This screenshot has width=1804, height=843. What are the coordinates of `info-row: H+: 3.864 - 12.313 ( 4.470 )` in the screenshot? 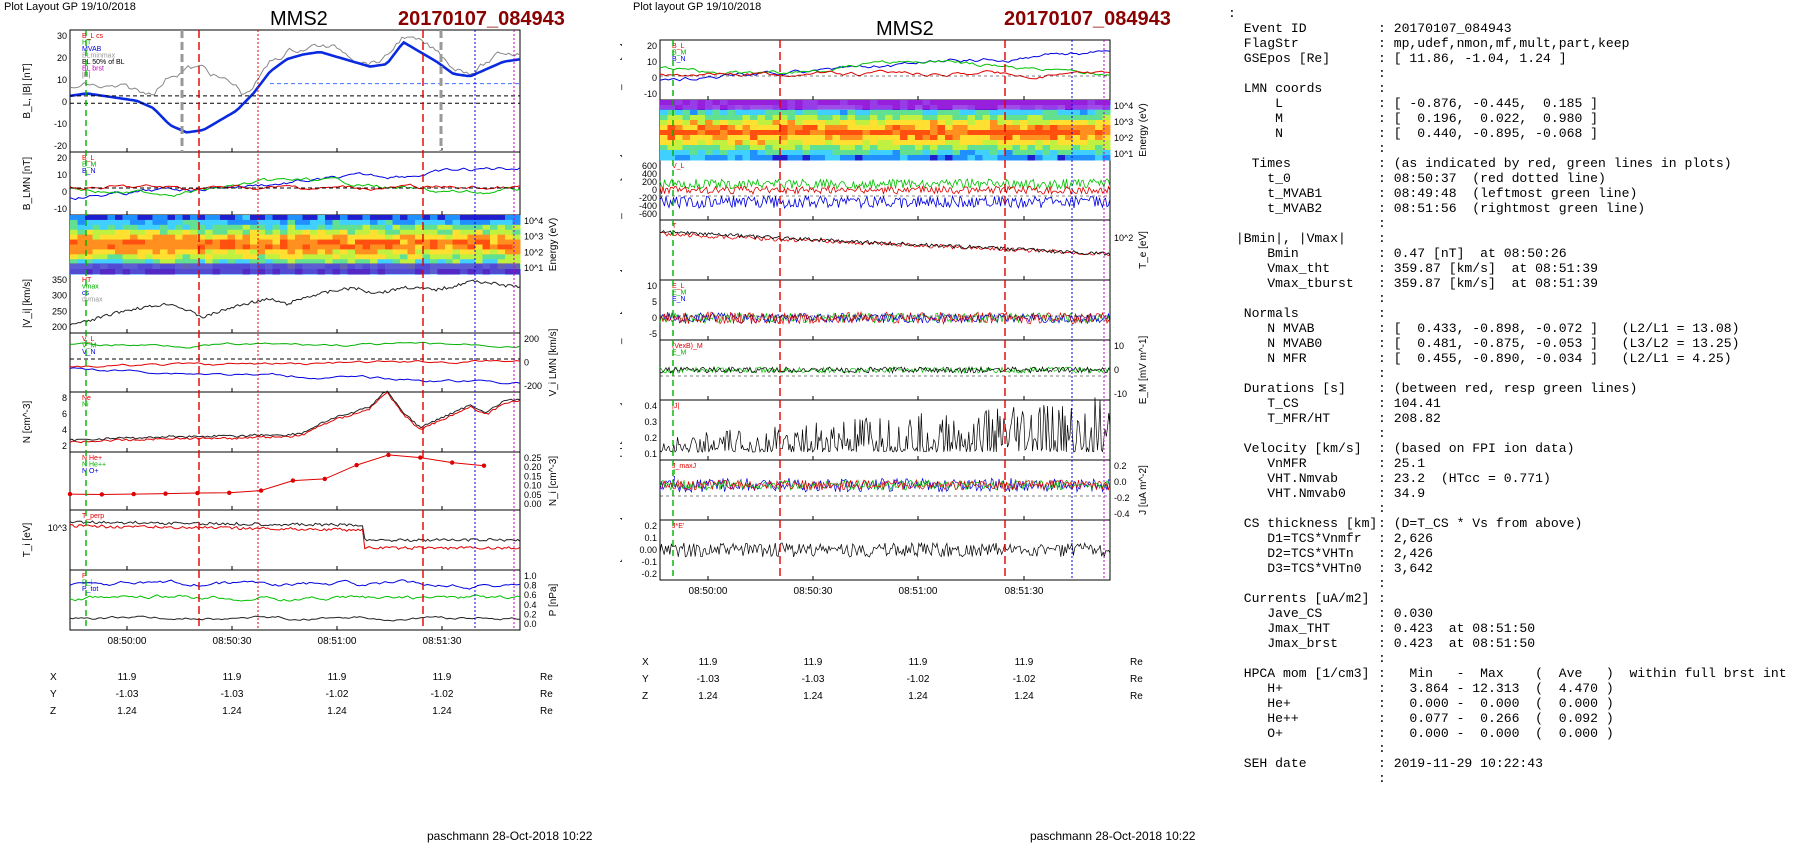 It's located at (1514, 688).